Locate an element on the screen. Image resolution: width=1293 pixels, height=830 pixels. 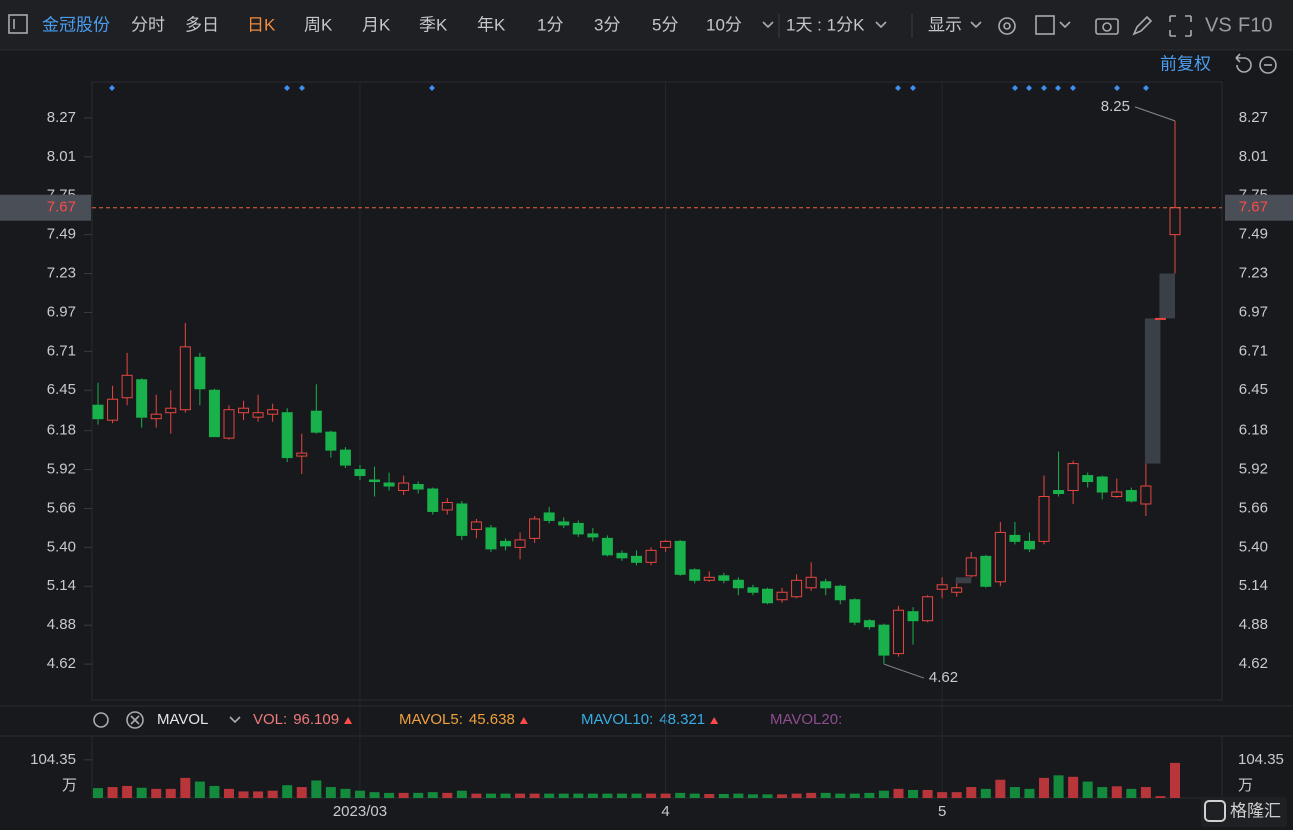
camera-lens is located at coordinates (1107, 27).